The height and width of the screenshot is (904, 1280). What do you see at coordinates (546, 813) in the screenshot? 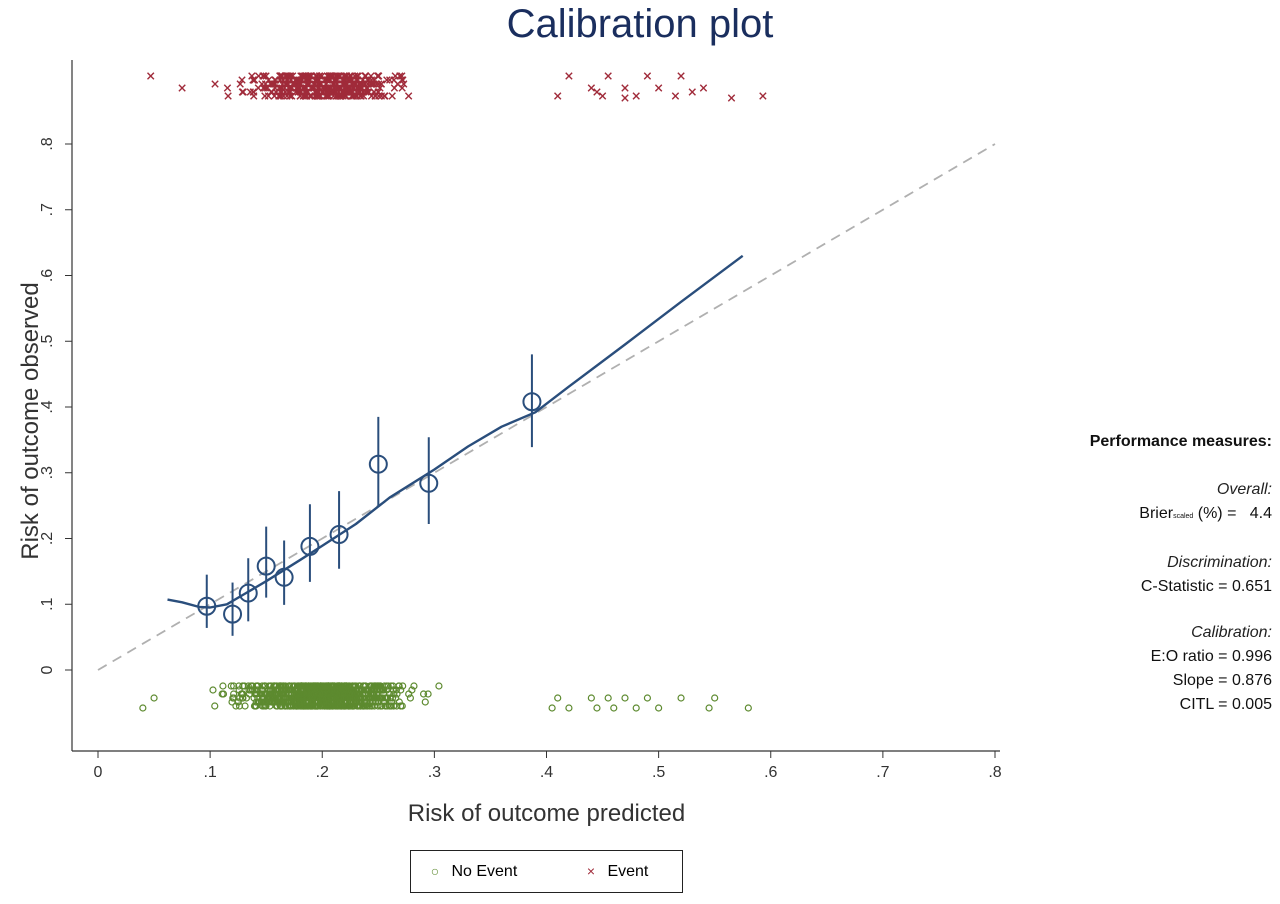
I see `x-axis-label: Risk of outcome predicted` at bounding box center [546, 813].